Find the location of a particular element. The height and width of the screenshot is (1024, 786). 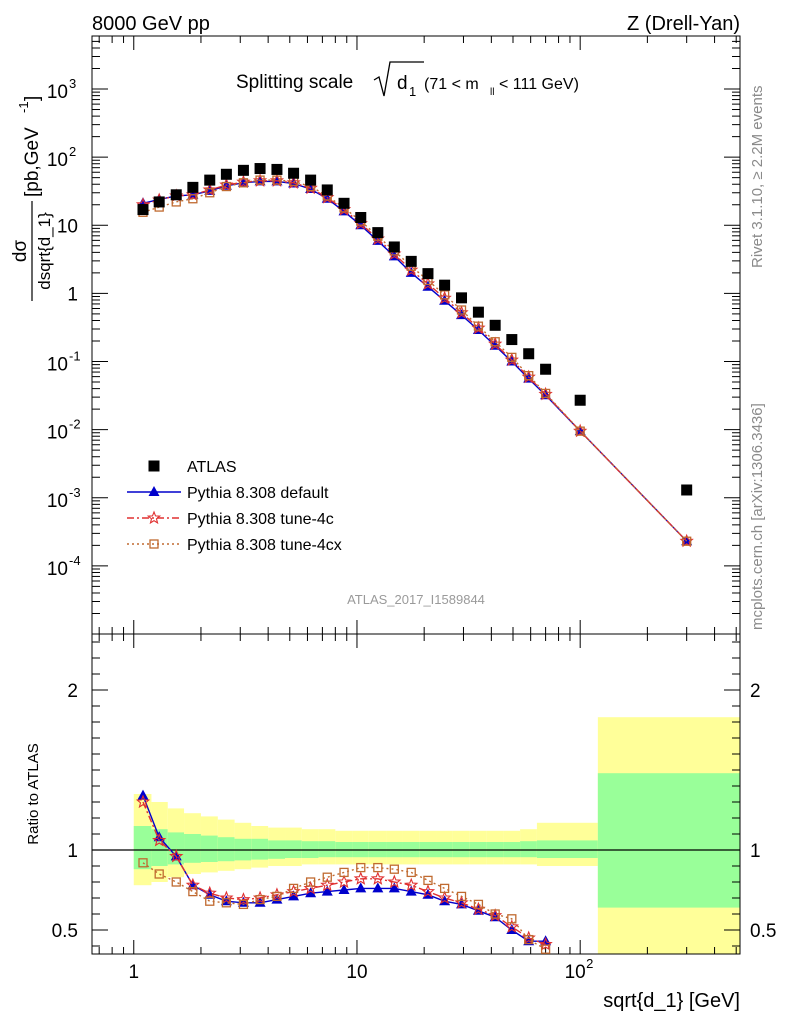

y-tick-exponent: 3 is located at coordinates (72, 83).